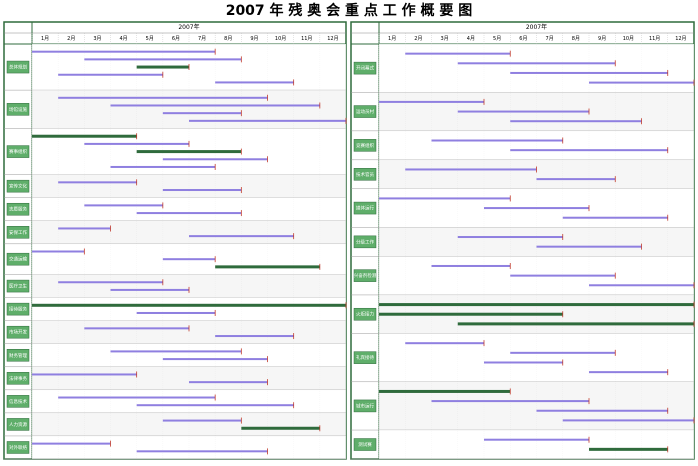  Describe the element at coordinates (418, 39) in the screenshot. I see `month-label: 2月` at that location.